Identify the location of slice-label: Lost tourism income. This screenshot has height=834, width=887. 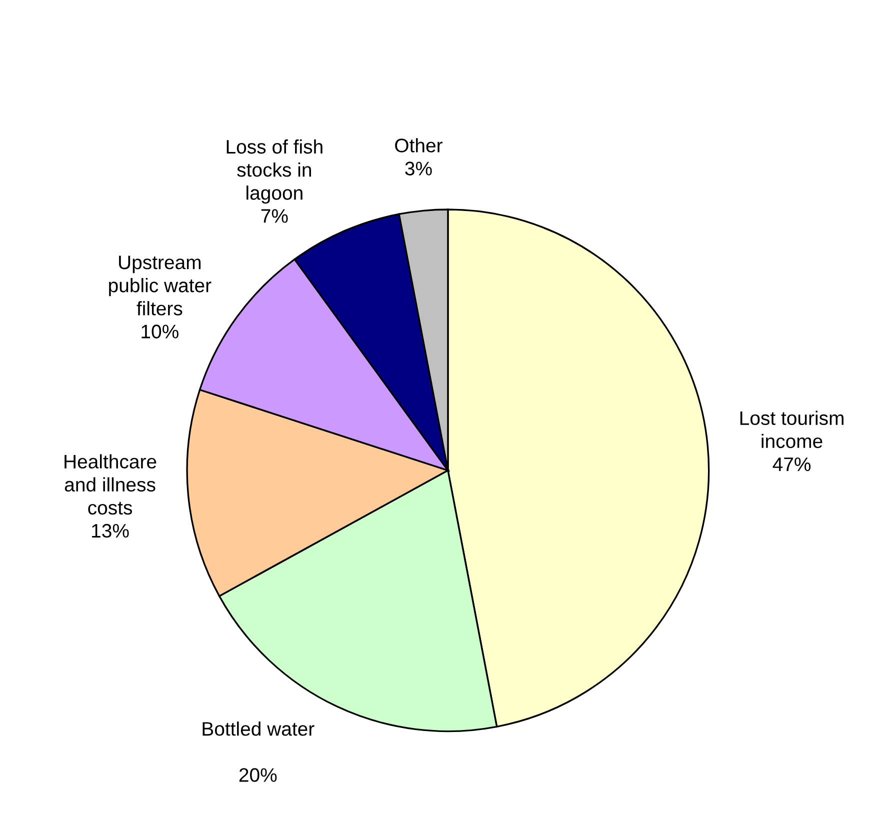
(792, 429).